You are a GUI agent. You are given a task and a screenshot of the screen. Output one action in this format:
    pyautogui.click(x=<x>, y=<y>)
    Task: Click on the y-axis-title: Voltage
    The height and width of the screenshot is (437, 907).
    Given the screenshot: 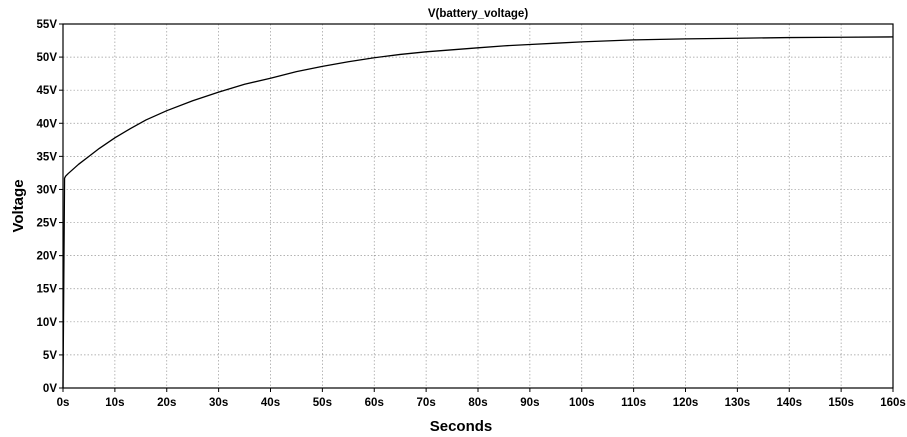 What is the action you would take?
    pyautogui.click(x=18, y=205)
    